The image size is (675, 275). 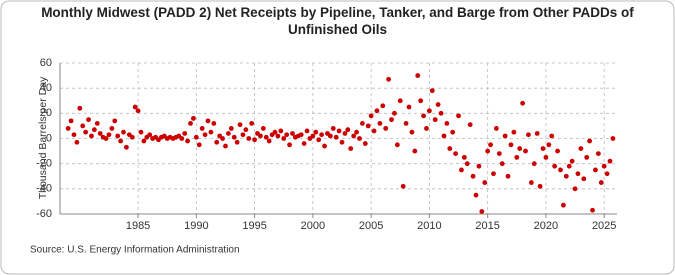 What do you see at coordinates (46, 63) in the screenshot?
I see `y-tick-label: 60` at bounding box center [46, 63].